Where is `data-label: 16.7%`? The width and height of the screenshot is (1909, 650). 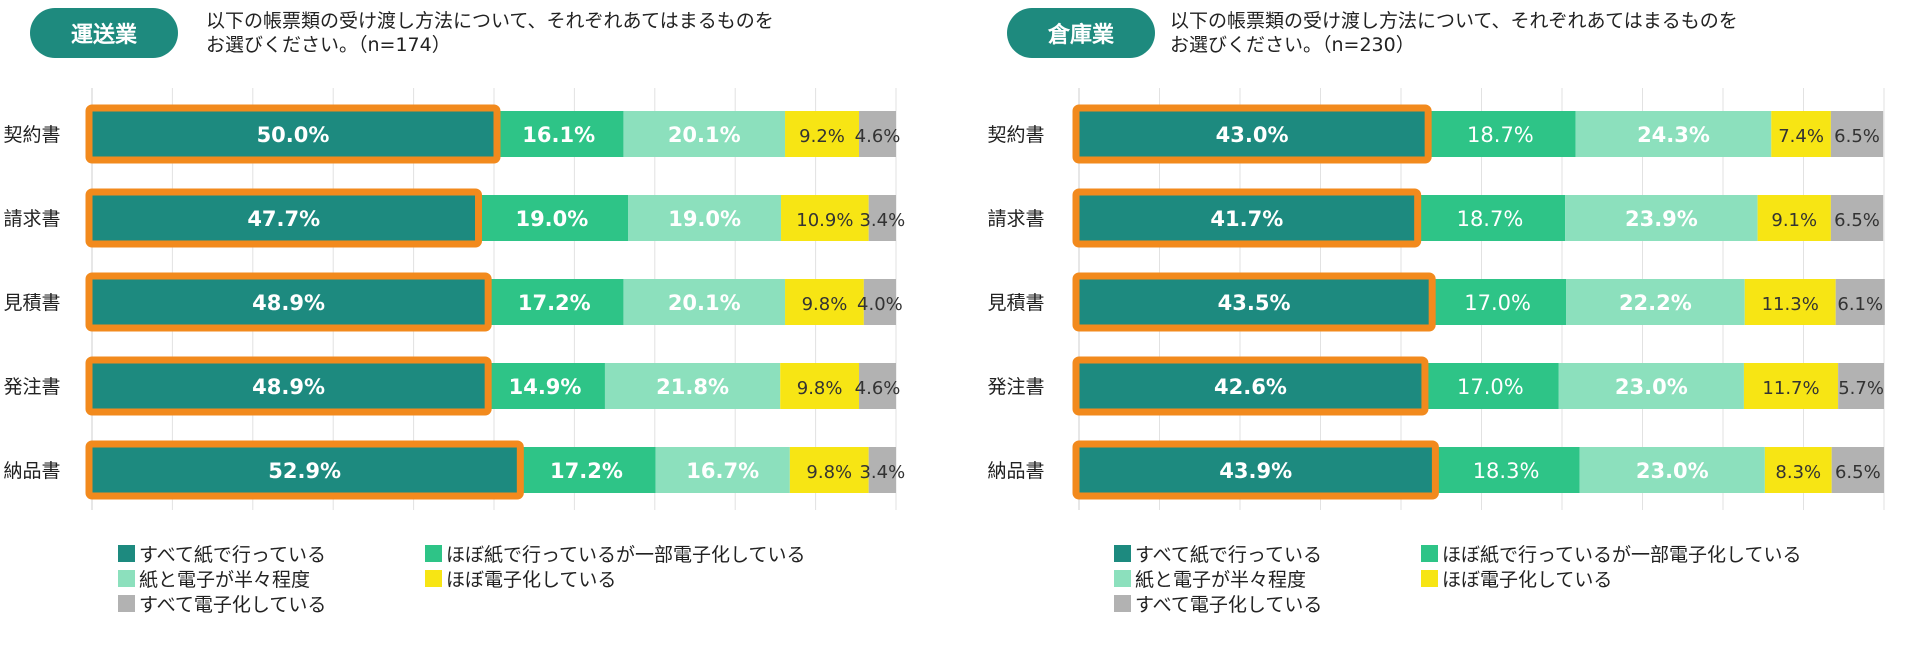
data-label: 16.7% is located at coordinates (722, 471).